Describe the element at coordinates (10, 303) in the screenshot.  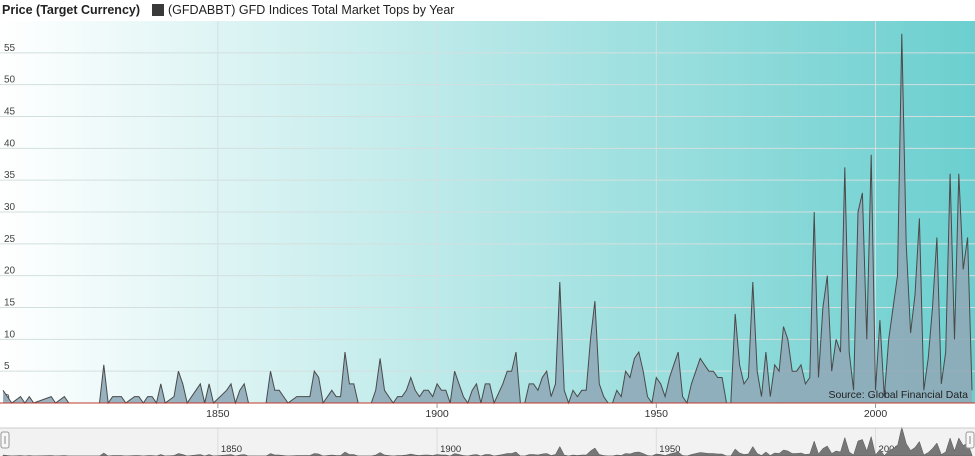
I see `y-tick-label: 15` at that location.